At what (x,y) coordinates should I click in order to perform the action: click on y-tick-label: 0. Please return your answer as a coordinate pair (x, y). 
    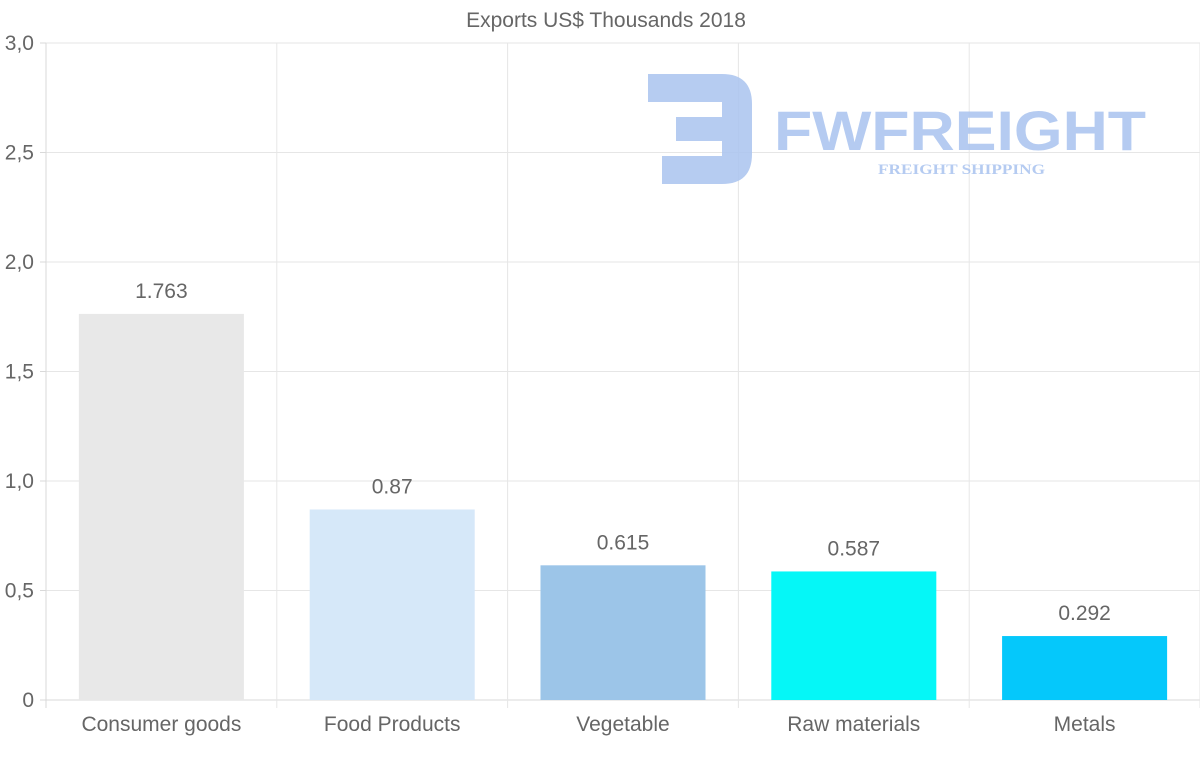
    Looking at the image, I should click on (28, 700).